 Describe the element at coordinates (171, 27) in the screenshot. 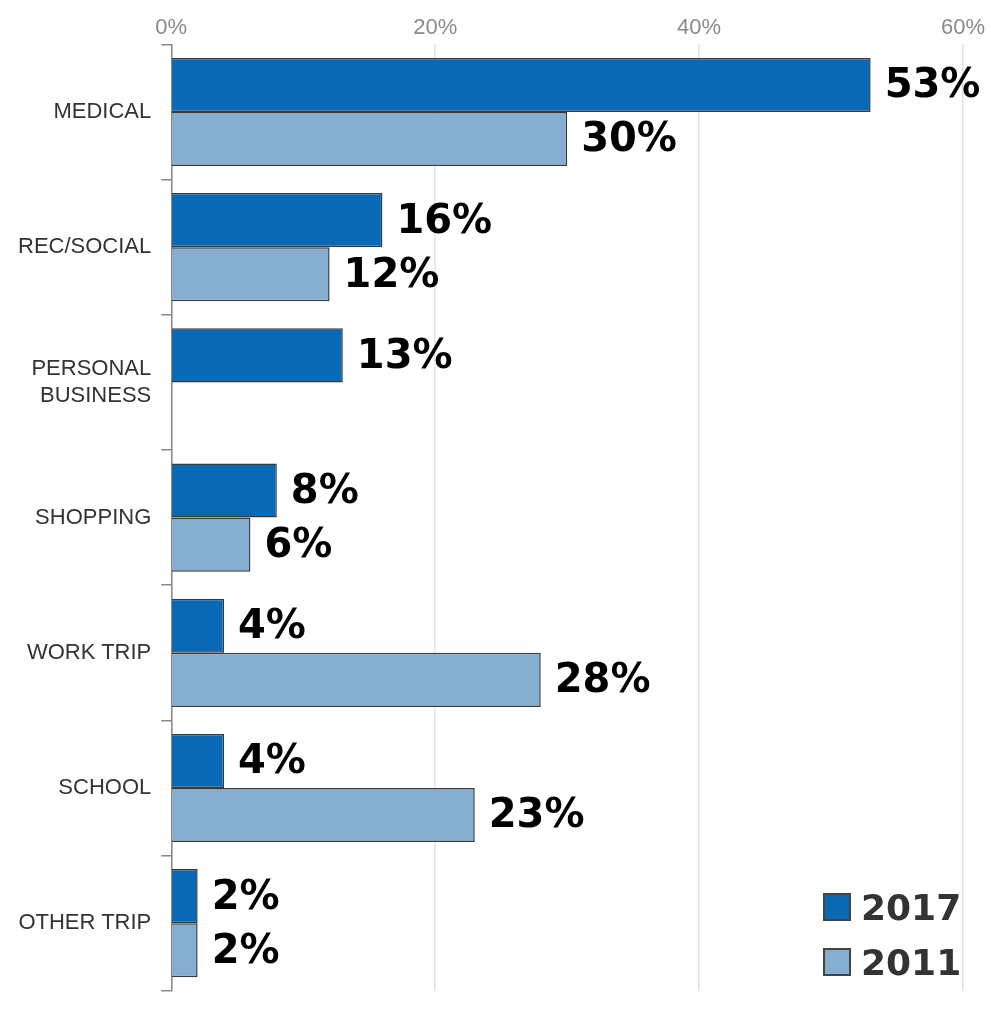

I see `x-tick-label: 0%` at that location.